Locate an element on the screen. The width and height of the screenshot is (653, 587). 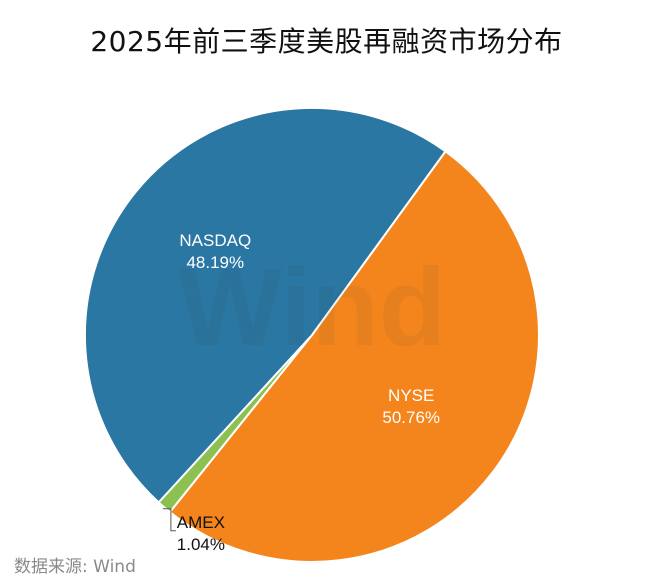
slice-label-amex: AMEX is located at coordinates (201, 522).